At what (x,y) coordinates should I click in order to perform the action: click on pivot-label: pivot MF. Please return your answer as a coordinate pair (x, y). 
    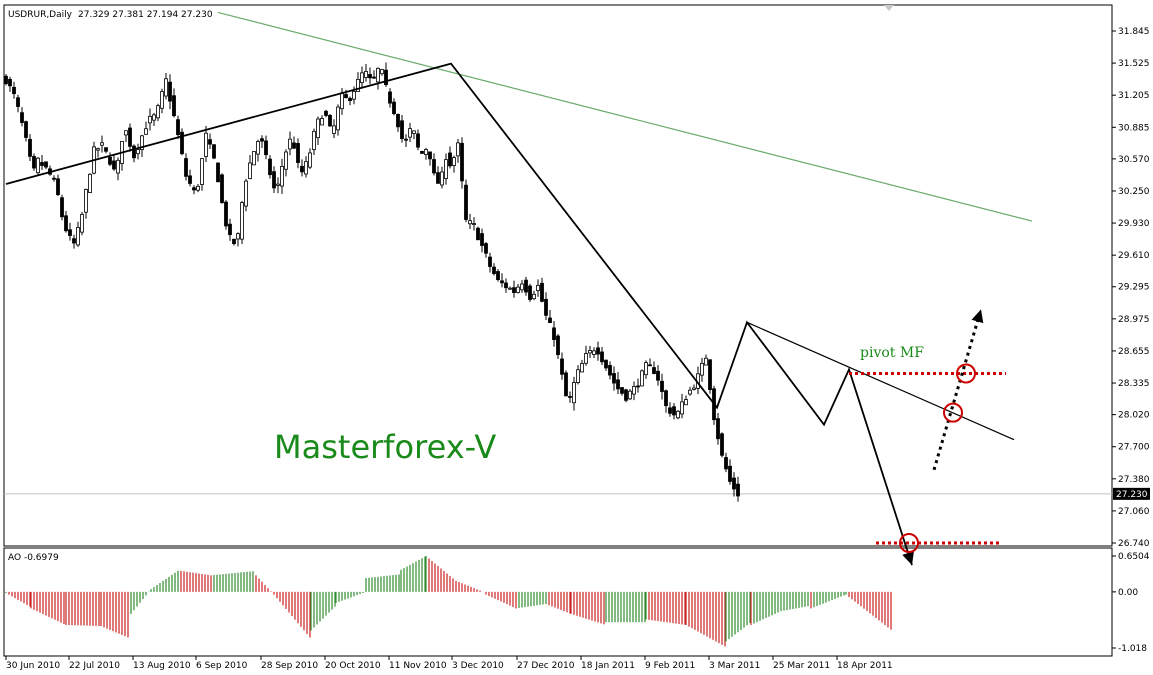
    Looking at the image, I should click on (892, 353).